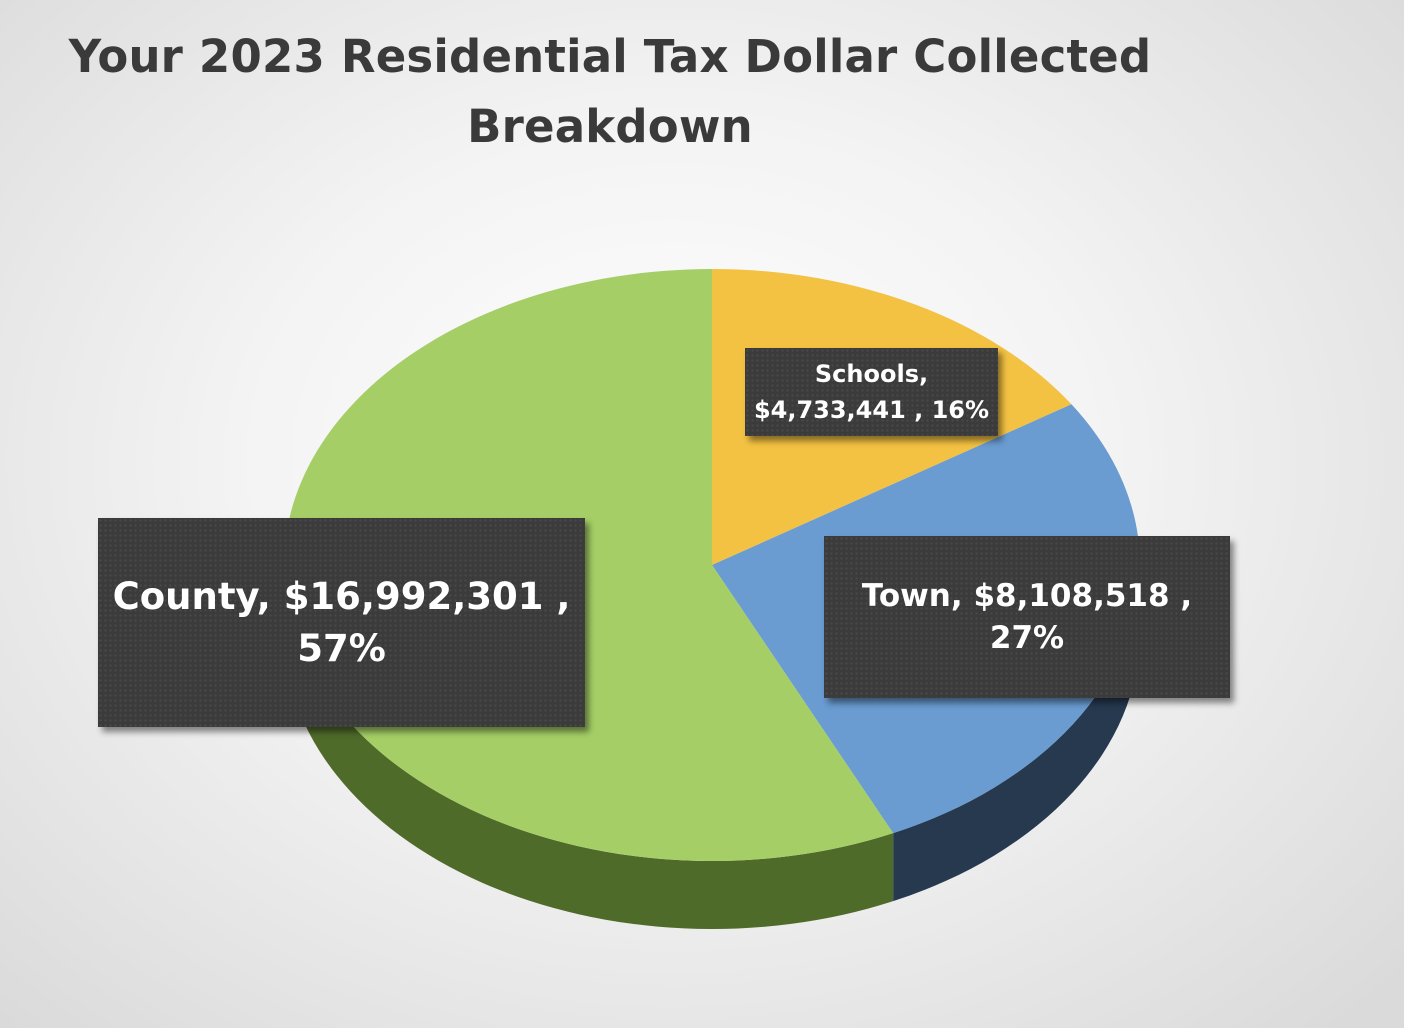 This screenshot has height=1028, width=1404. Describe the element at coordinates (610, 126) in the screenshot. I see `chart-title-line-2: Breakdown` at that location.